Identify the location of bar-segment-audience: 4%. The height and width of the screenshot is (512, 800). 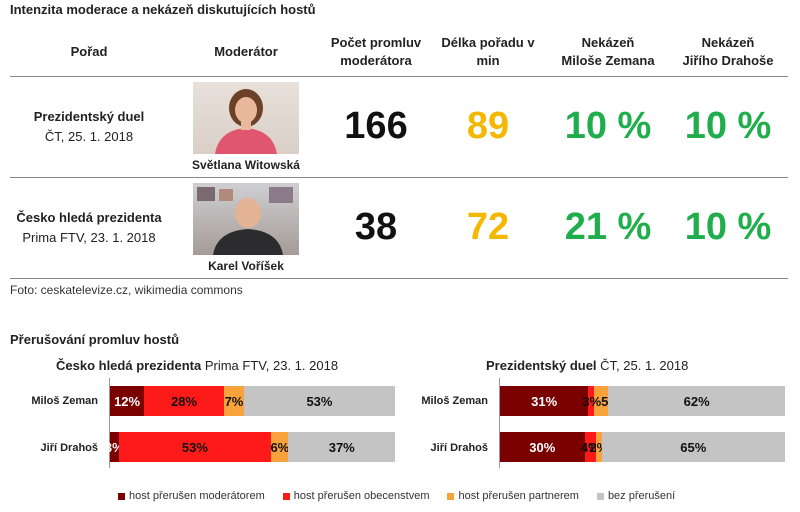
(590, 447).